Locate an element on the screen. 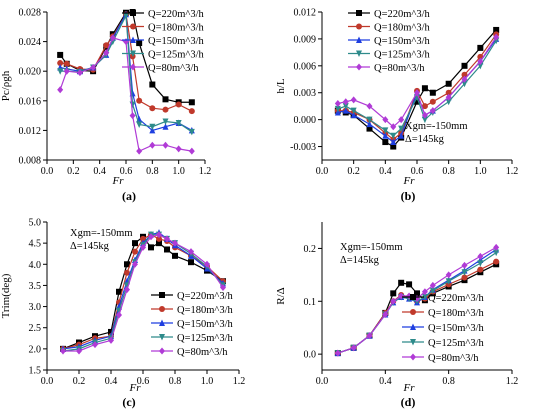 This screenshot has width=550, height=420. y-tick-label: 0.012 is located at coordinates (30, 131).